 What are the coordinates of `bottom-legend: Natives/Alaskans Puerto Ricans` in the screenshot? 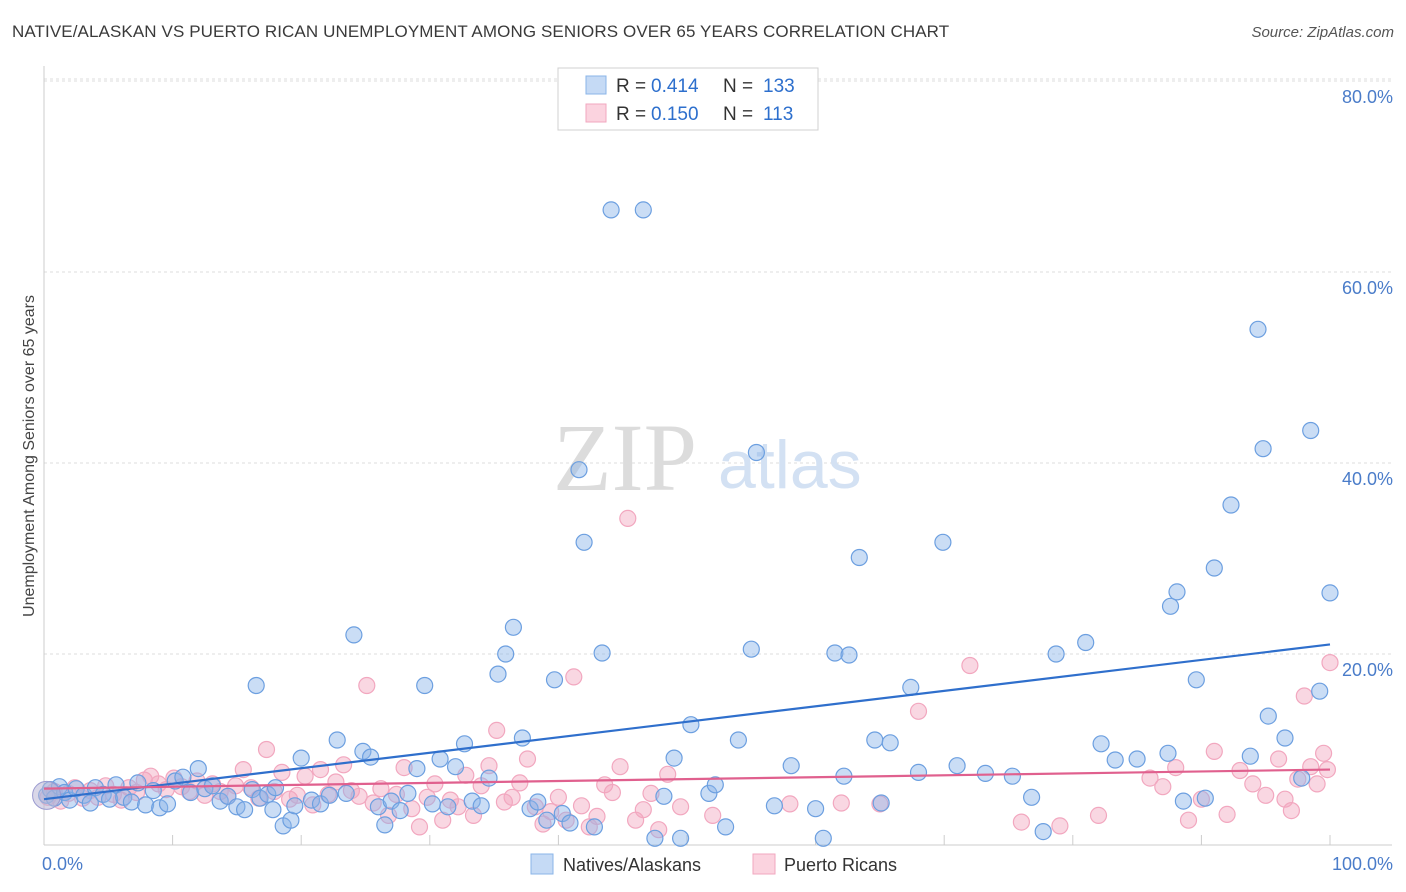 It's located at (713, 864).